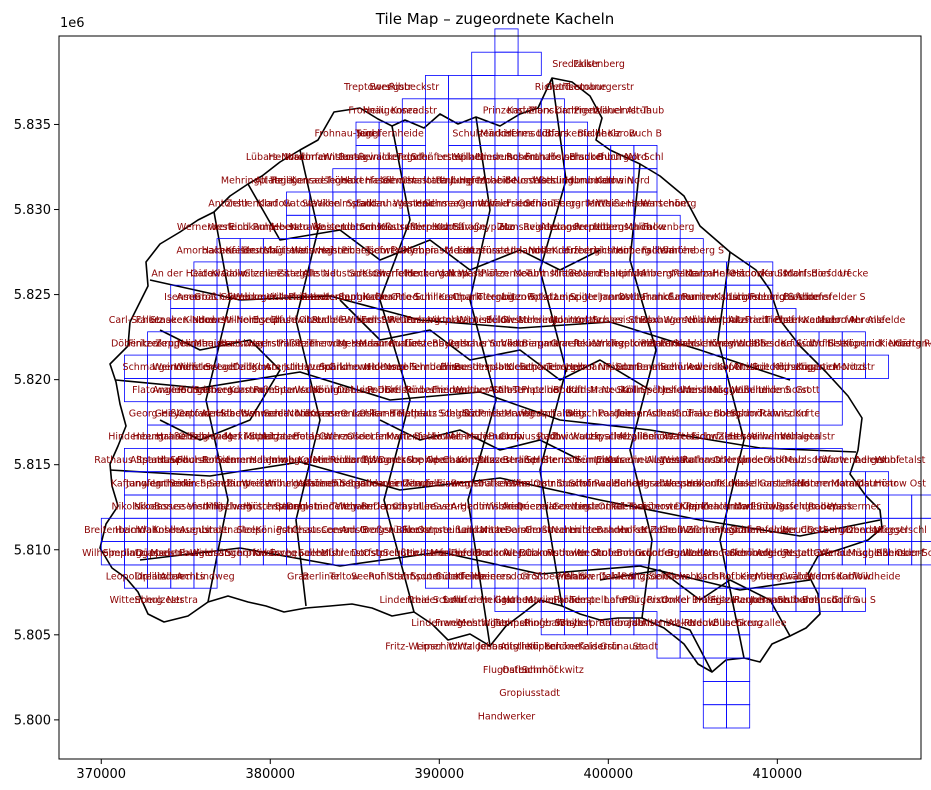 The image size is (931, 790). What do you see at coordinates (529, 623) in the screenshot?
I see `tile-label: Tempelhofer W` at bounding box center [529, 623].